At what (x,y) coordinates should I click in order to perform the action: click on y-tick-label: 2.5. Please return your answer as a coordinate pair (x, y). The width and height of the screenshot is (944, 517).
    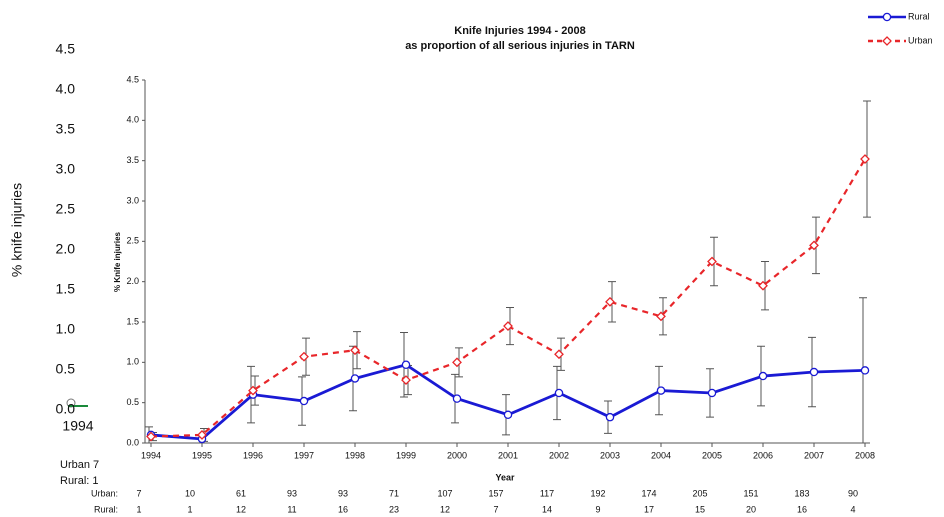
    Looking at the image, I should click on (132, 241).